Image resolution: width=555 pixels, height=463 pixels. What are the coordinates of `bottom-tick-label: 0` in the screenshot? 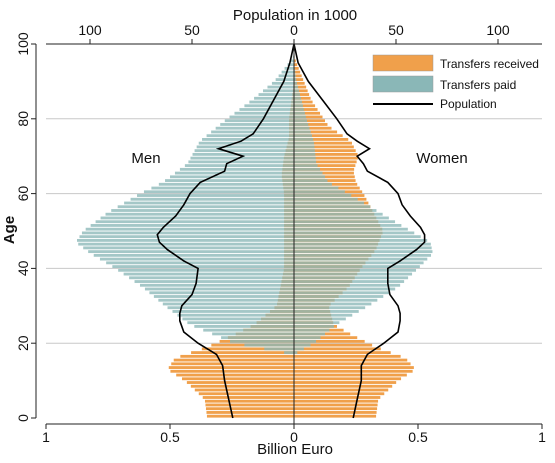 It's located at (294, 437).